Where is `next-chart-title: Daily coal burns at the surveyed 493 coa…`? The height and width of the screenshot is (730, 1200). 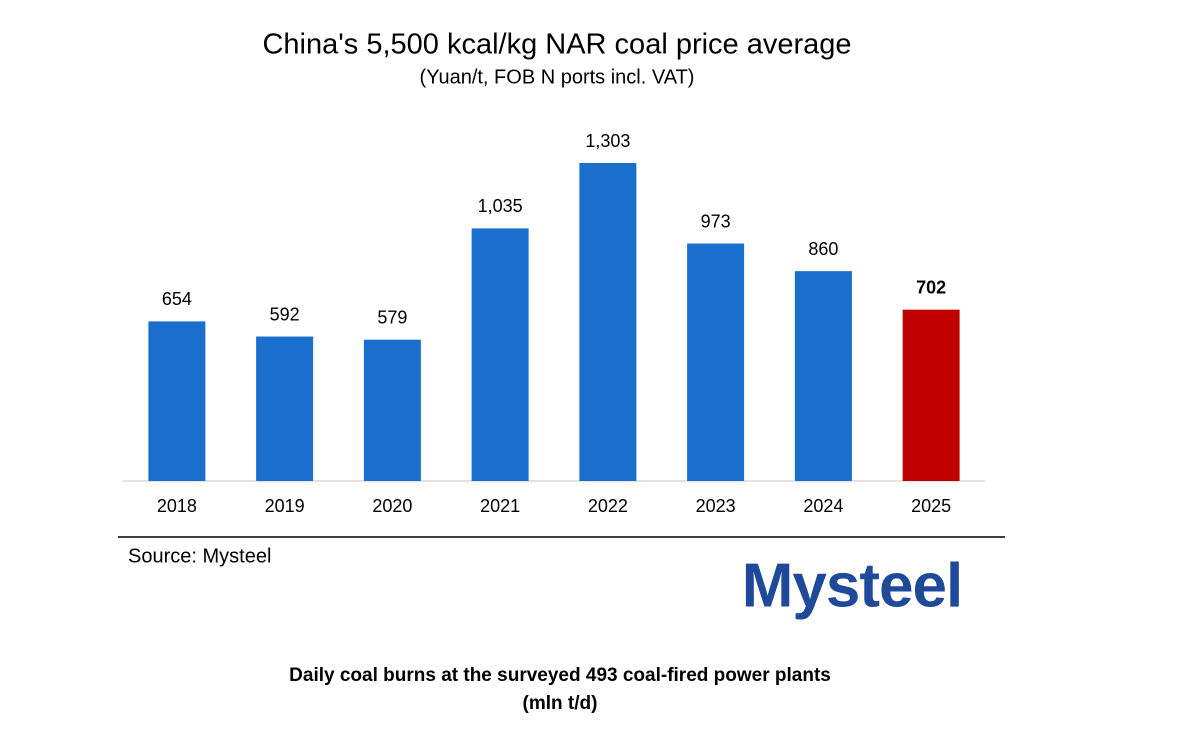
next-chart-title: Daily coal burns at the surveyed 493 coa… is located at coordinates (560, 675).